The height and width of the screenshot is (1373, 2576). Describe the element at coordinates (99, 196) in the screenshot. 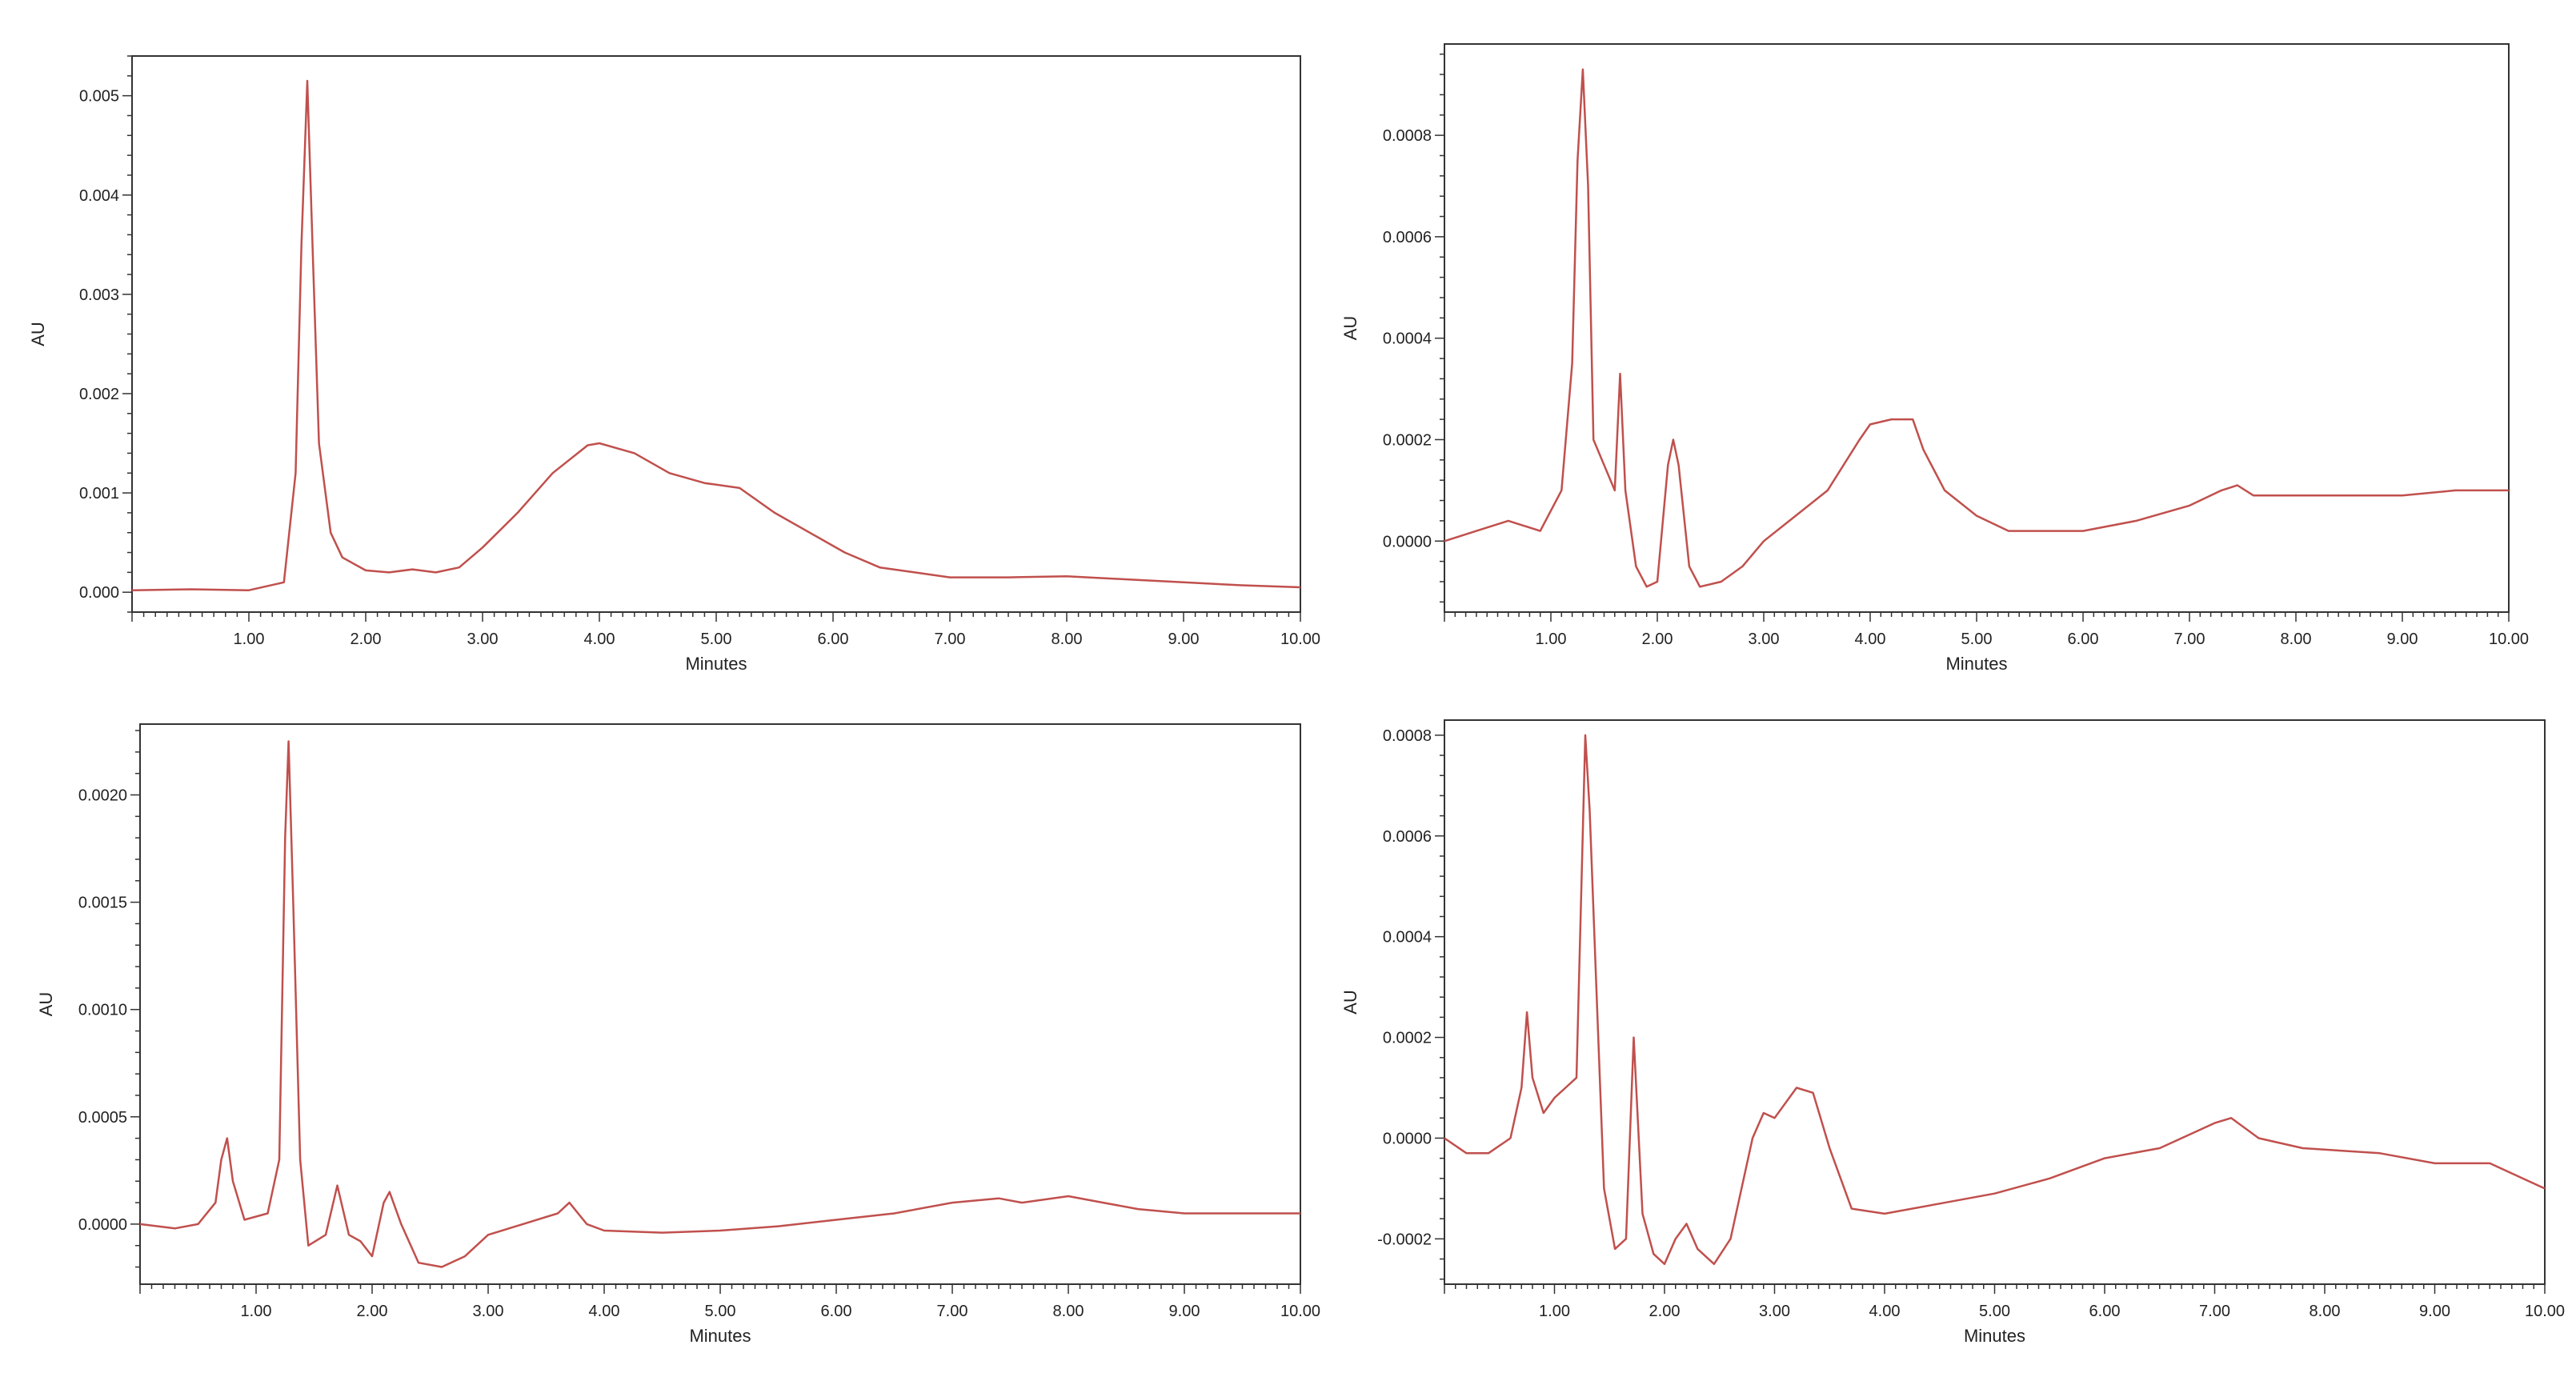

I see `y-tick-label: 0.004` at that location.